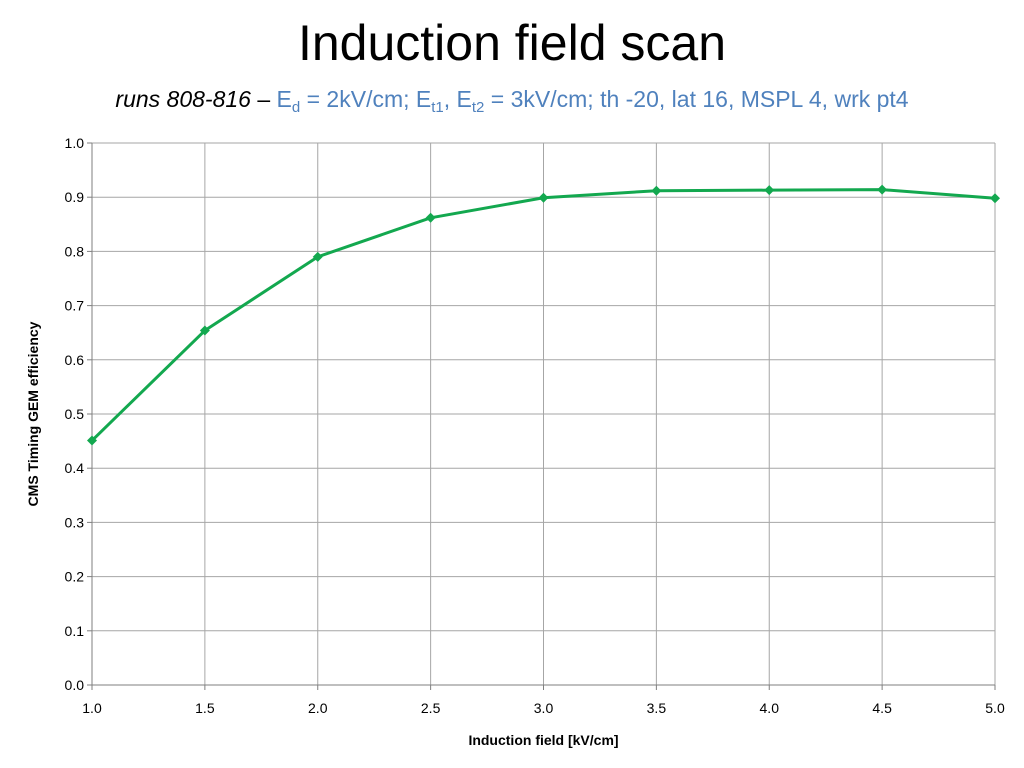  Describe the element at coordinates (423, 99) in the screenshot. I see `et1-base: E` at that location.